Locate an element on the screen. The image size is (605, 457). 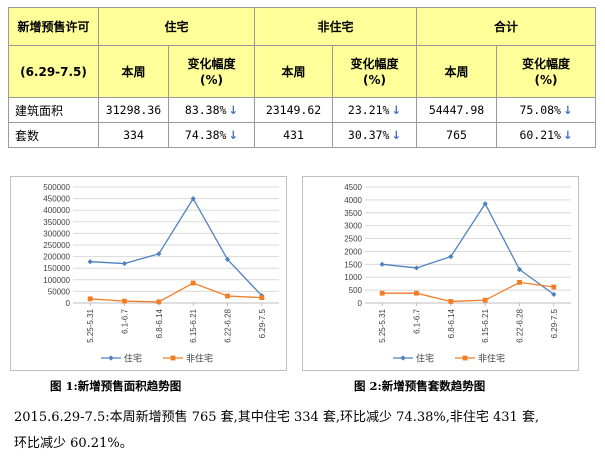
y-tick-label: 350000 is located at coordinates (56, 222).